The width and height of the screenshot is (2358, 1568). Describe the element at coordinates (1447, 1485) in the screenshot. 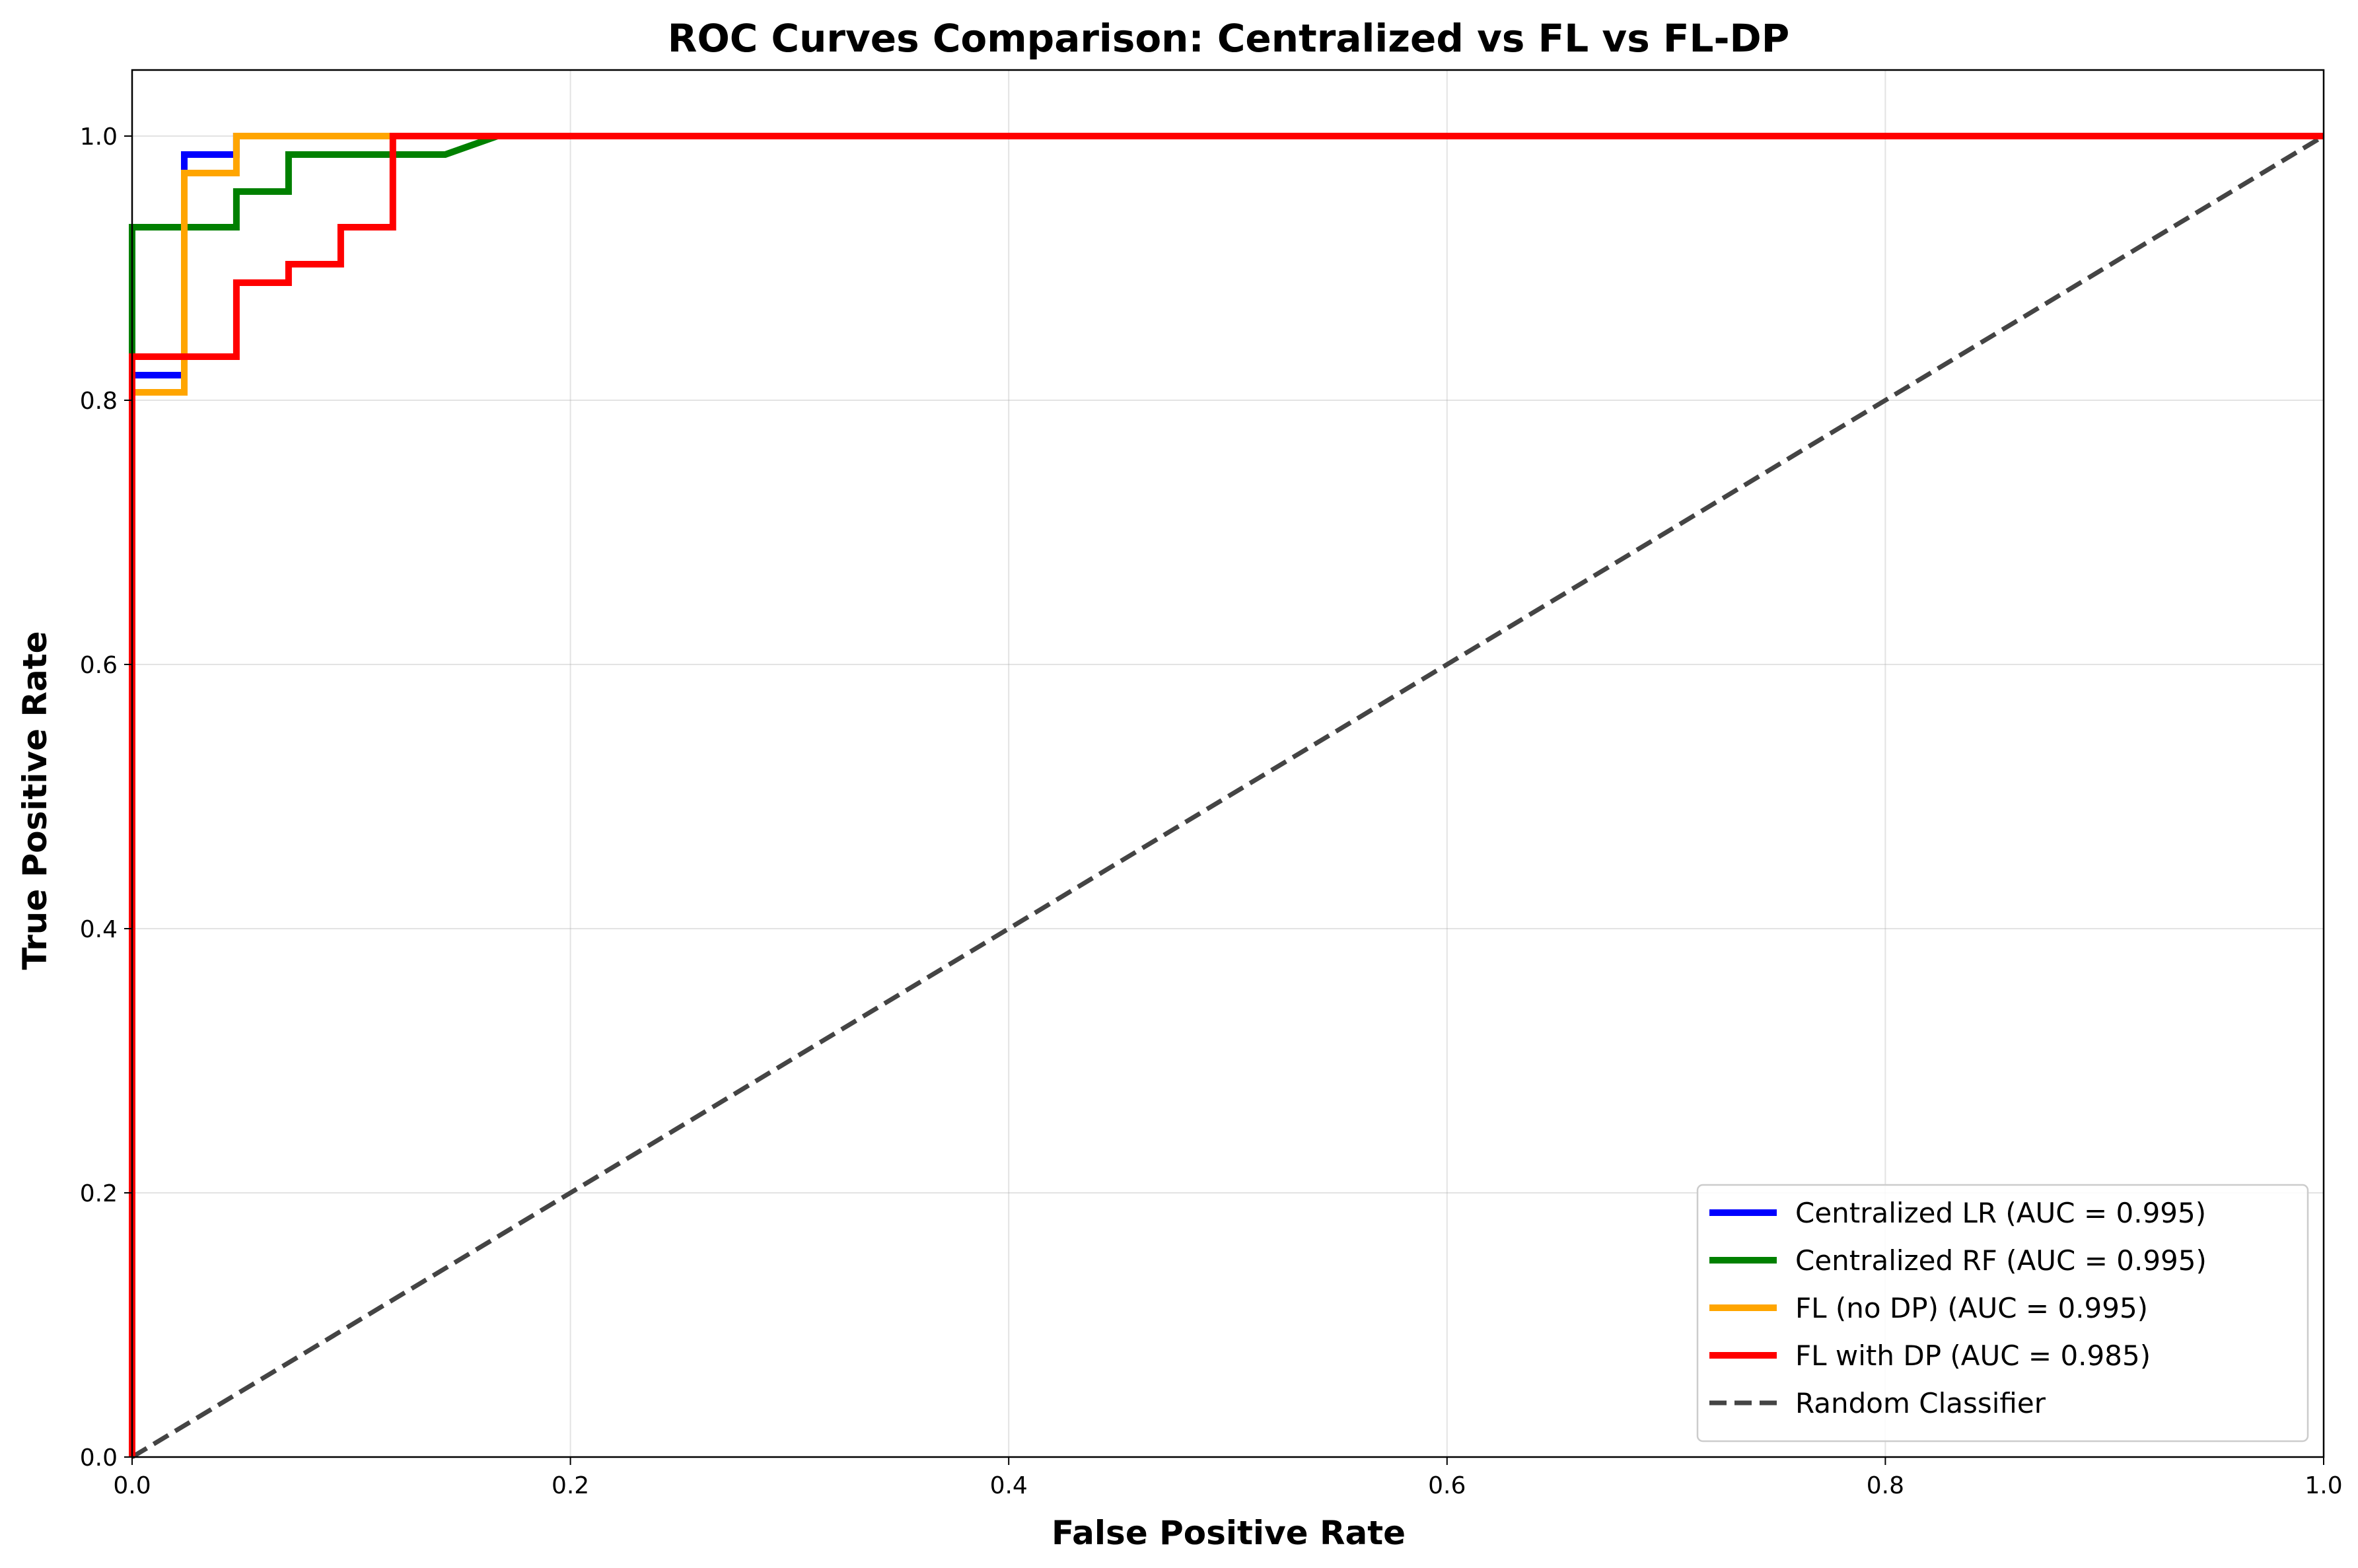

I see `x-tick-label: 0.6` at that location.